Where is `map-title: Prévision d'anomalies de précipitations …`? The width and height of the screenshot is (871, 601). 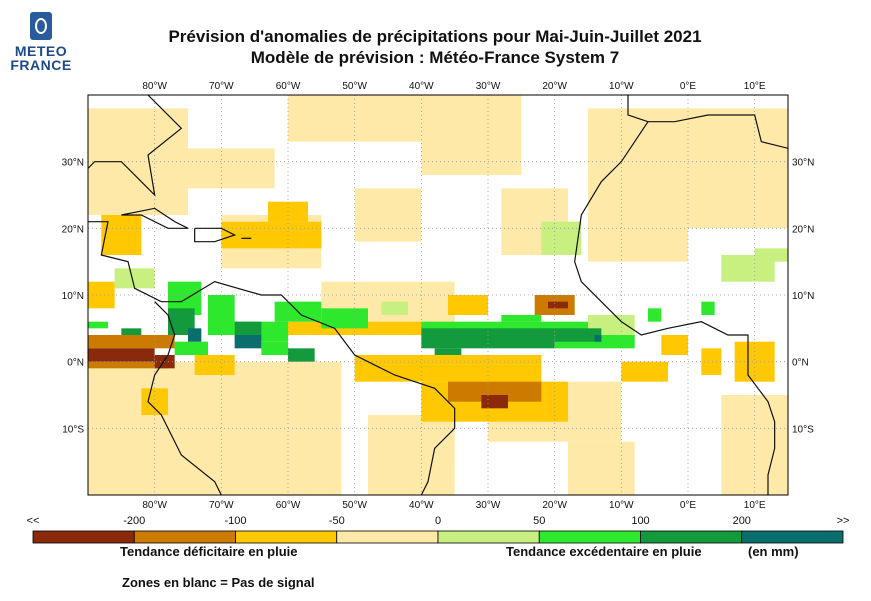
map-title: Prévision d'anomalies de précipitations … is located at coordinates (435, 36).